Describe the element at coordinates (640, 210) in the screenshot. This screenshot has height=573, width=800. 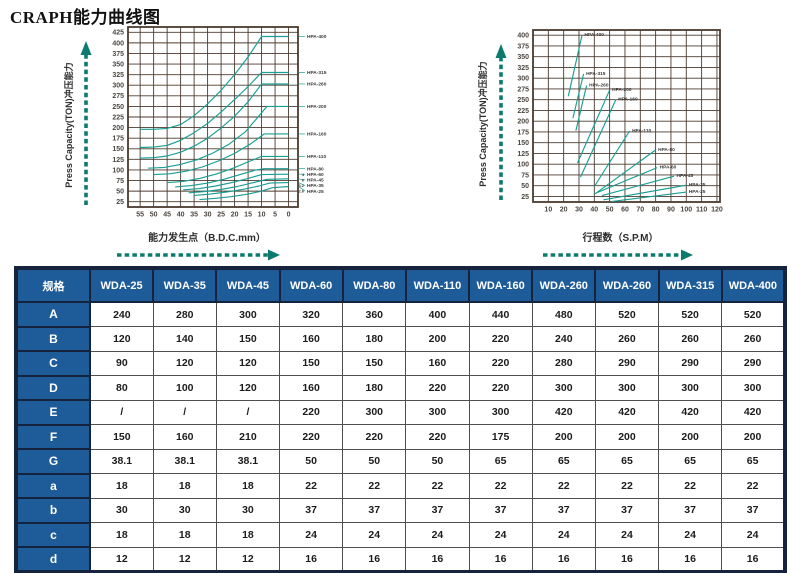
I see `svg-text: 70` at that location.